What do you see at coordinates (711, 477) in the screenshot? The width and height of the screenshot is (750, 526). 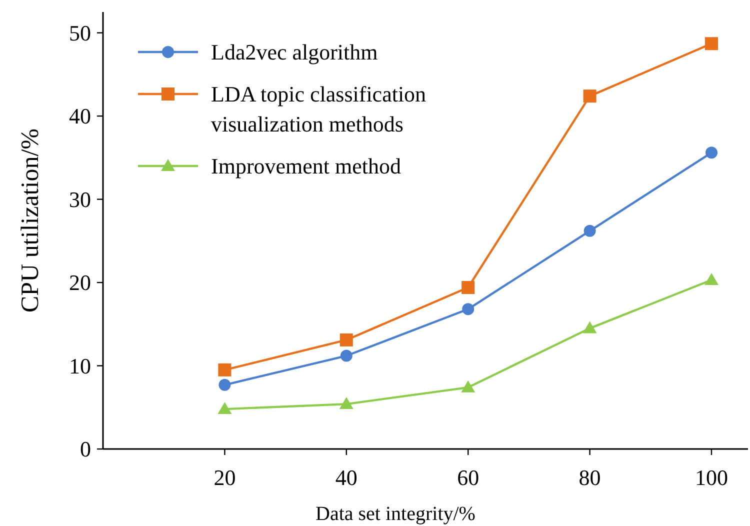 I see `x-tick-label: 100` at bounding box center [711, 477].